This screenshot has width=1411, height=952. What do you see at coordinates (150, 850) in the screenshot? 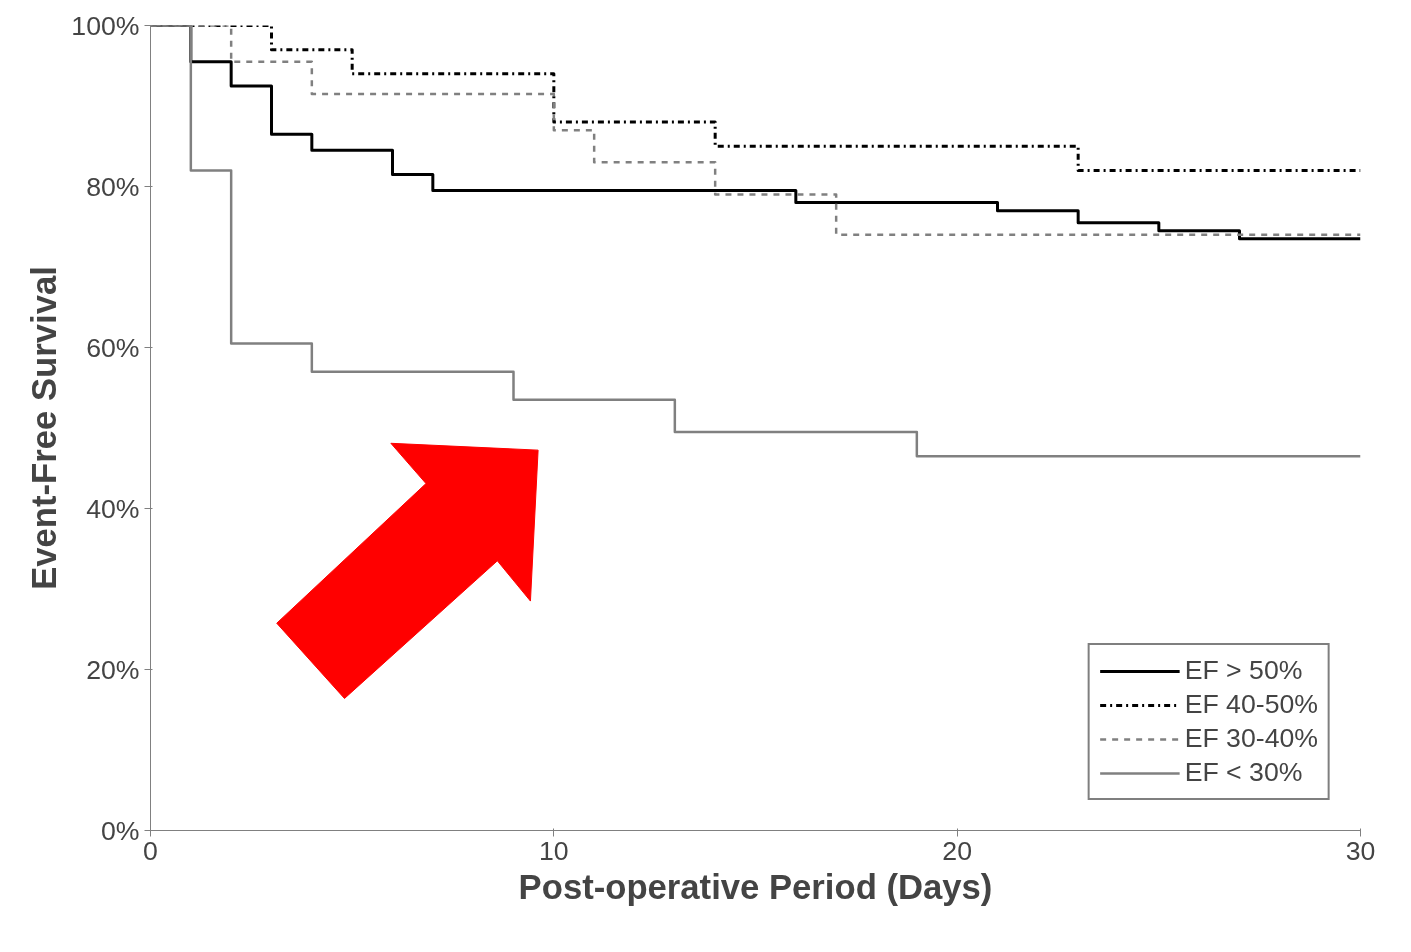
I see `x-tick-label: 0` at bounding box center [150, 850].